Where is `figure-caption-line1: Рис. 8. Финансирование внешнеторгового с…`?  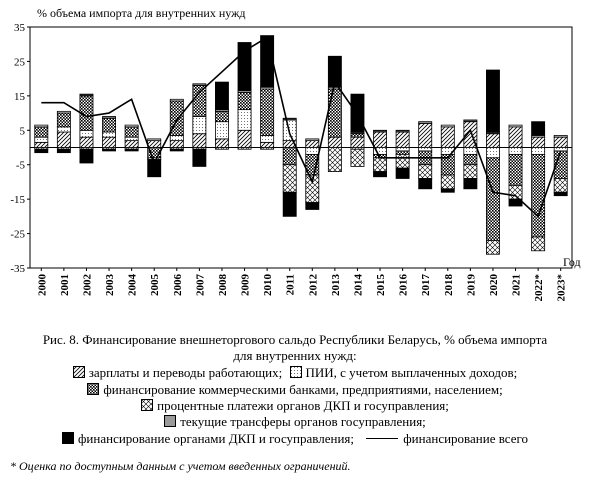
figure-caption-line1: Рис. 8. Финансирование внешнеторгового с… is located at coordinates (295, 339).